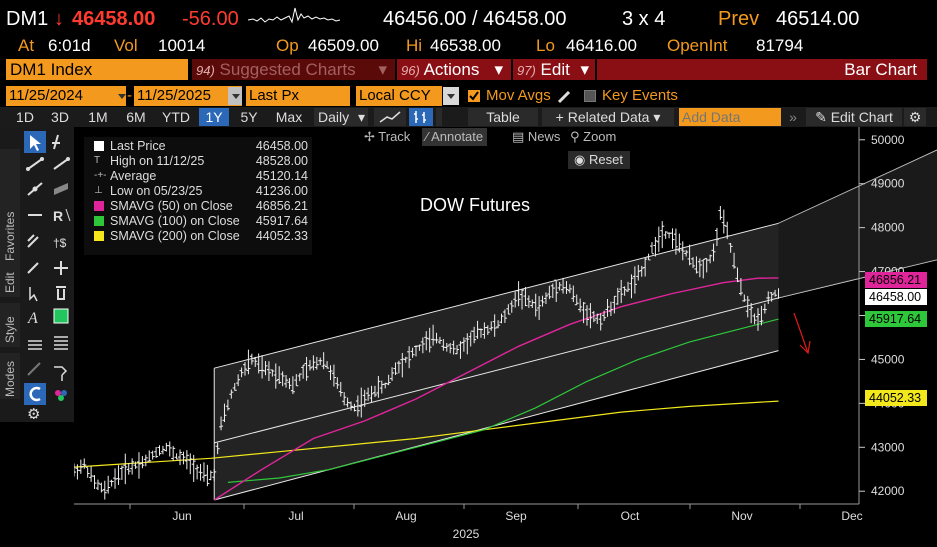 This screenshot has height=547, width=937. What do you see at coordinates (281, 206) in the screenshot?
I see `legend-value: 46856.21` at bounding box center [281, 206].